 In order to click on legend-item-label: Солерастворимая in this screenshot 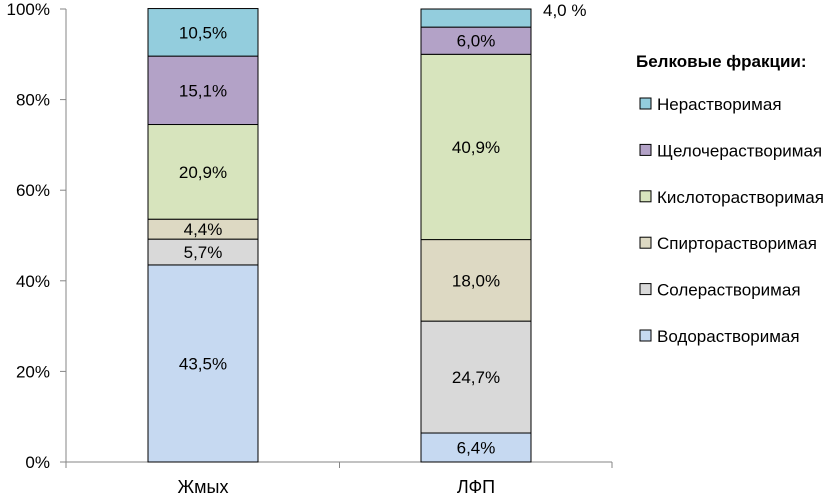, I will do `click(729, 290)`.